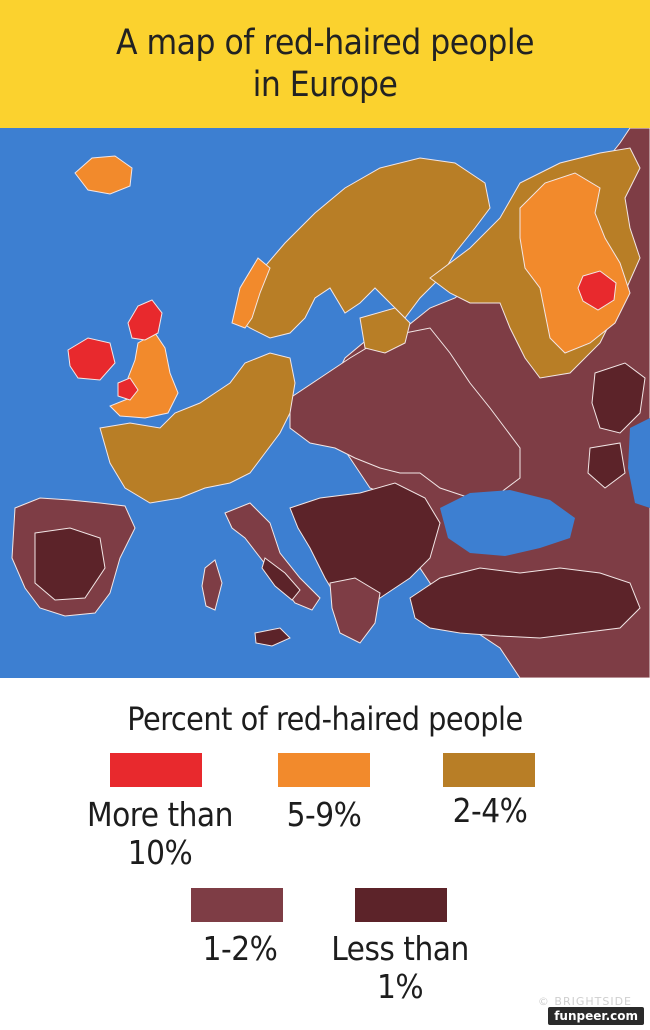  What do you see at coordinates (91, 359) in the screenshot?
I see `region-ireland-10plus` at bounding box center [91, 359].